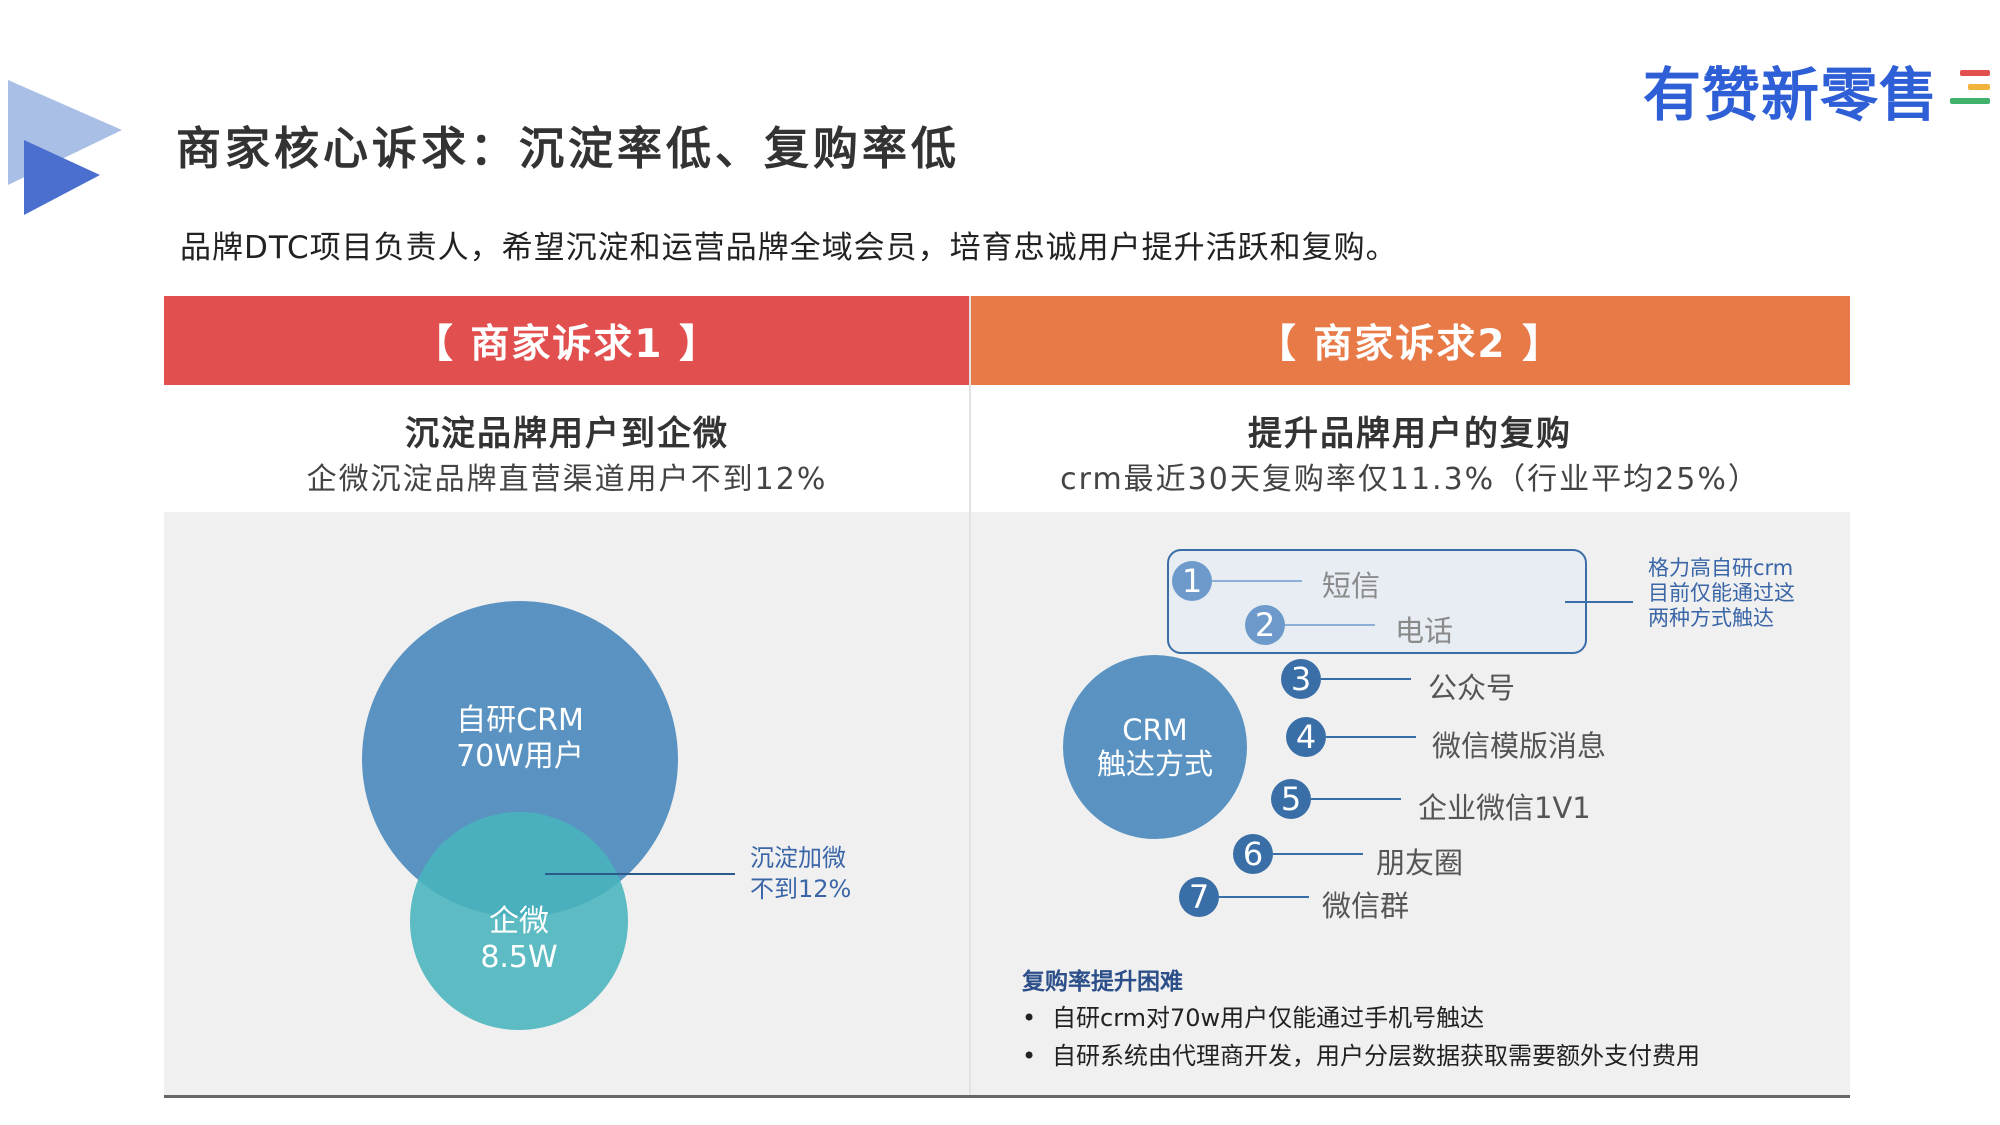 This screenshot has width=2000, height=1125. I want to click on demand-1-description: 企微沉淀品牌直营渠道用户不到12%, so click(567, 479).